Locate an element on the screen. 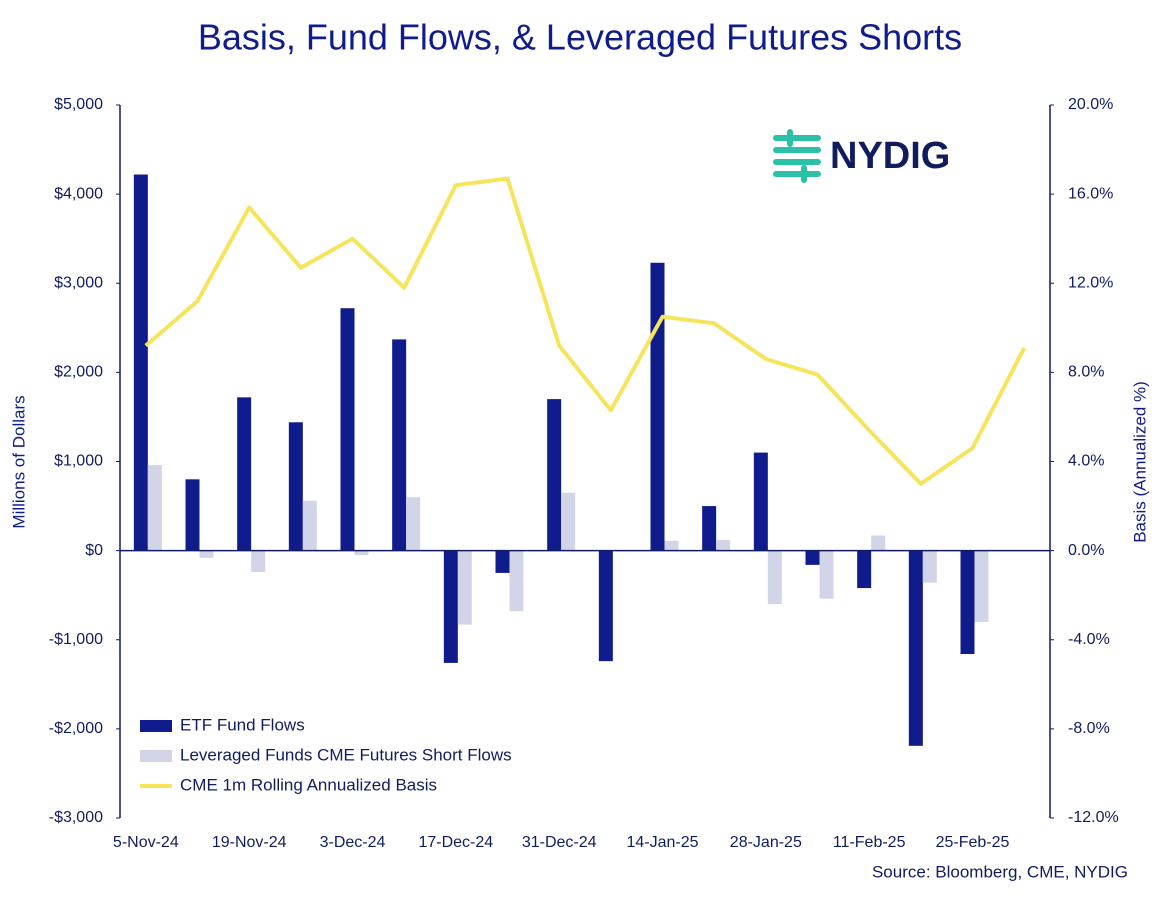 Image resolution: width=1160 pixels, height=904 pixels. legend-label: CME 1m Rolling Annualized Basis is located at coordinates (308, 784).